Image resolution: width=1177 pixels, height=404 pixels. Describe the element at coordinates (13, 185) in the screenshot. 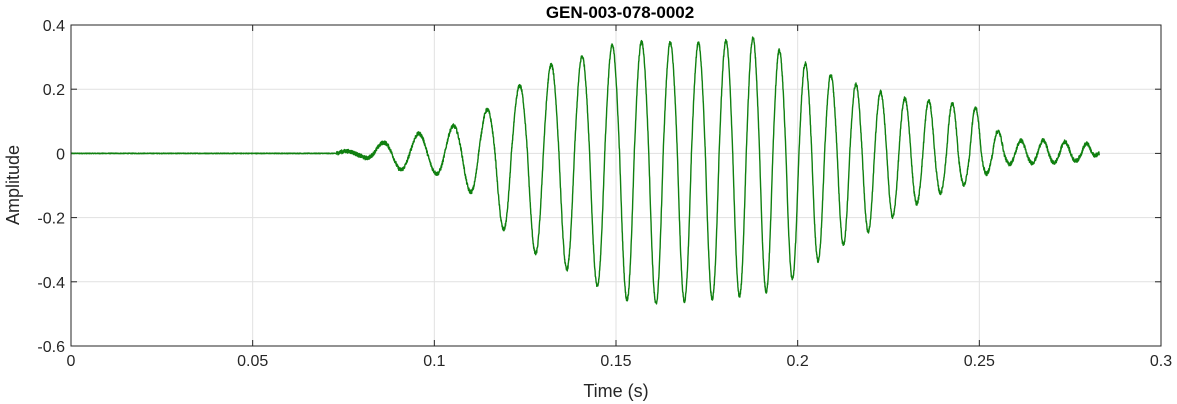

I see `y-axis-label: Amplitude` at that location.